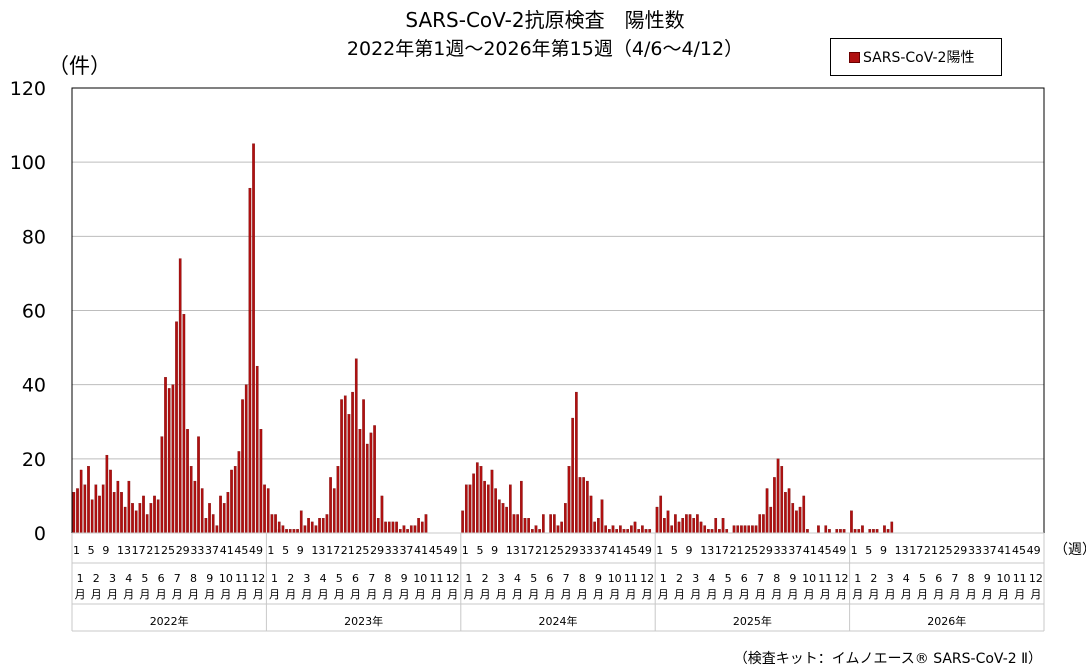 The image size is (1086, 670). Describe the element at coordinates (1004, 578) in the screenshot. I see `month-label: 10` at that location.